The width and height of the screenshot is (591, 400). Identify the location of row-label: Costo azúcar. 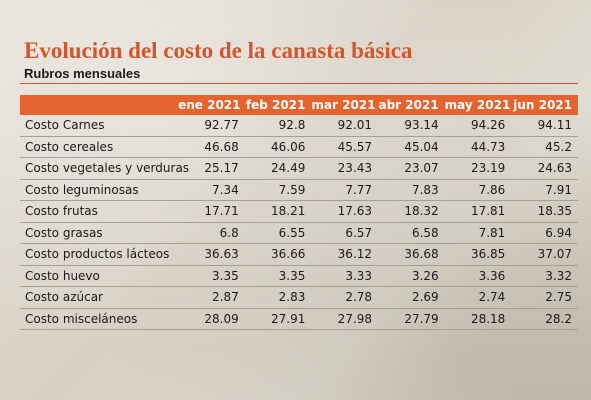
(99, 297).